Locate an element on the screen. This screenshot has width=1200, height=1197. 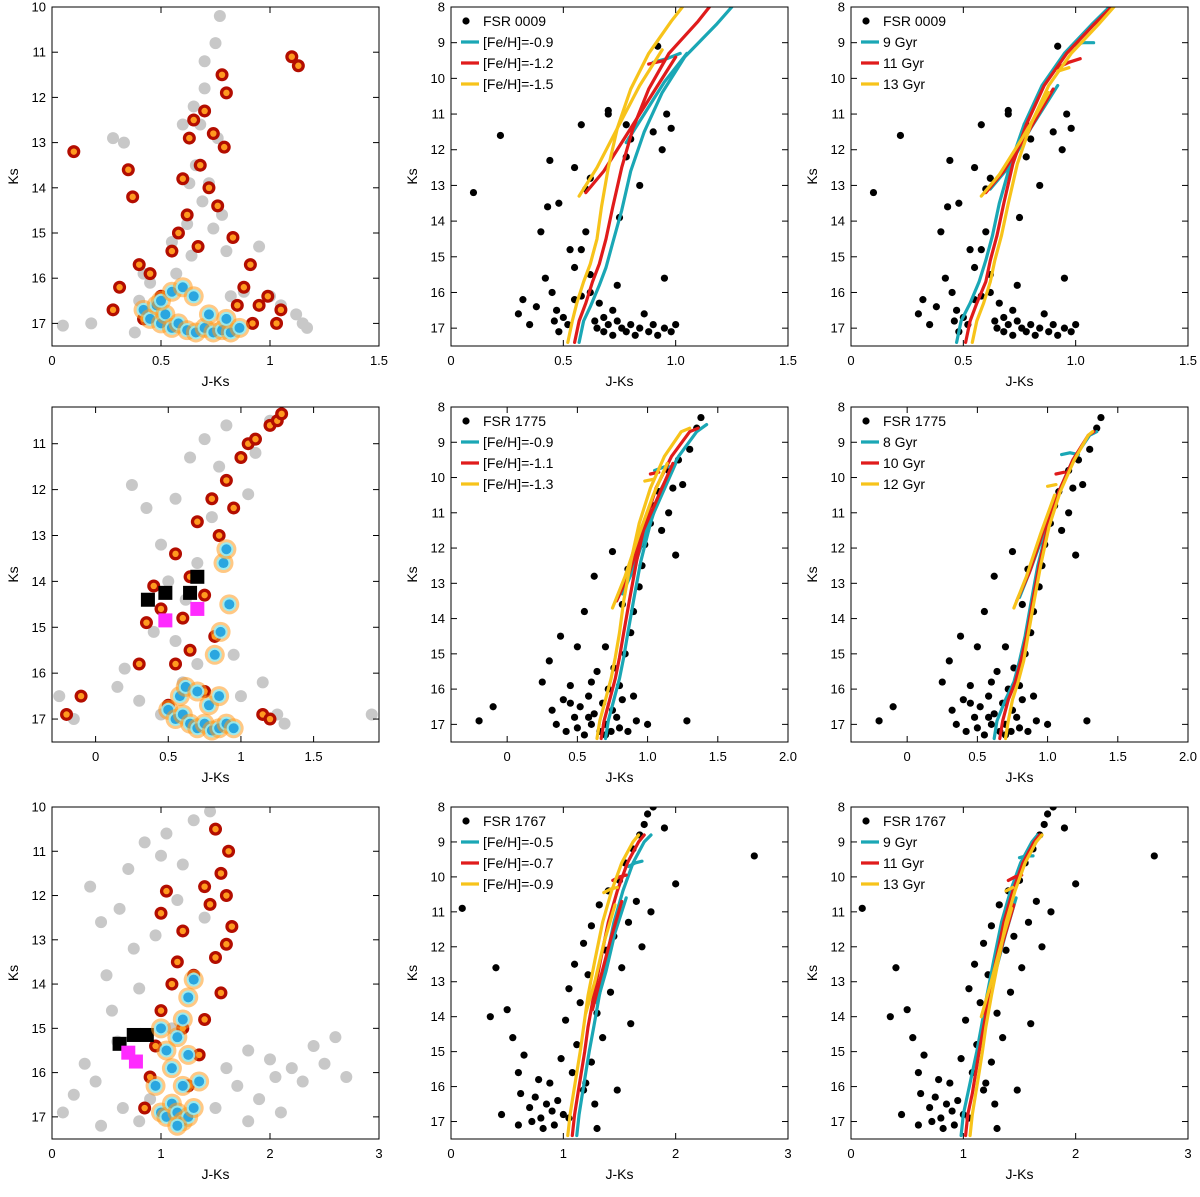
panel-fsr1775-members: 0 0.5 1 1.5 11 12 13 14 15 16 17 J-Ks Ks is located at coordinates (192, 595).